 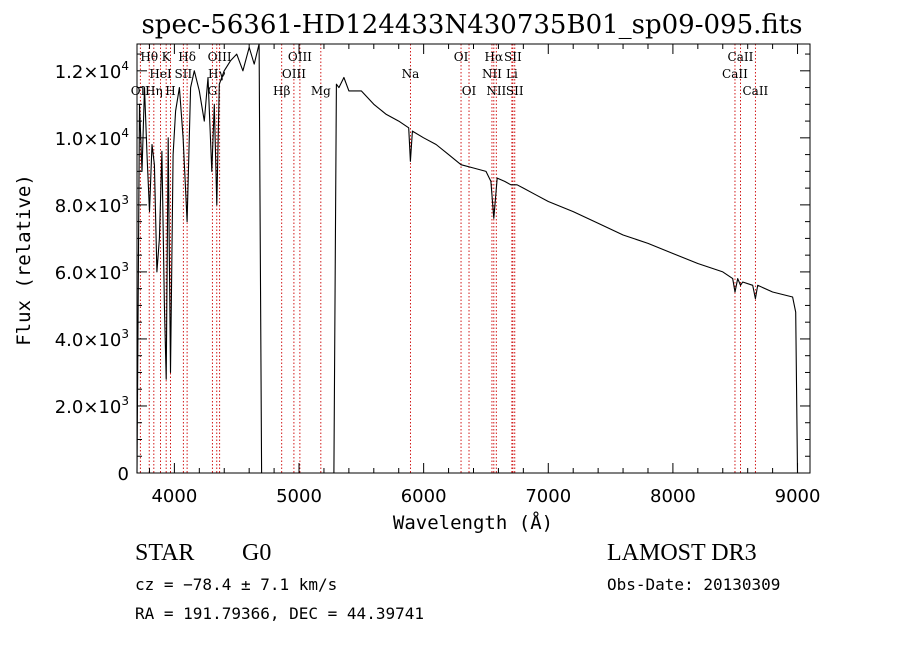 I want to click on line-marker-label-1: Hθ, so click(x=149, y=57).